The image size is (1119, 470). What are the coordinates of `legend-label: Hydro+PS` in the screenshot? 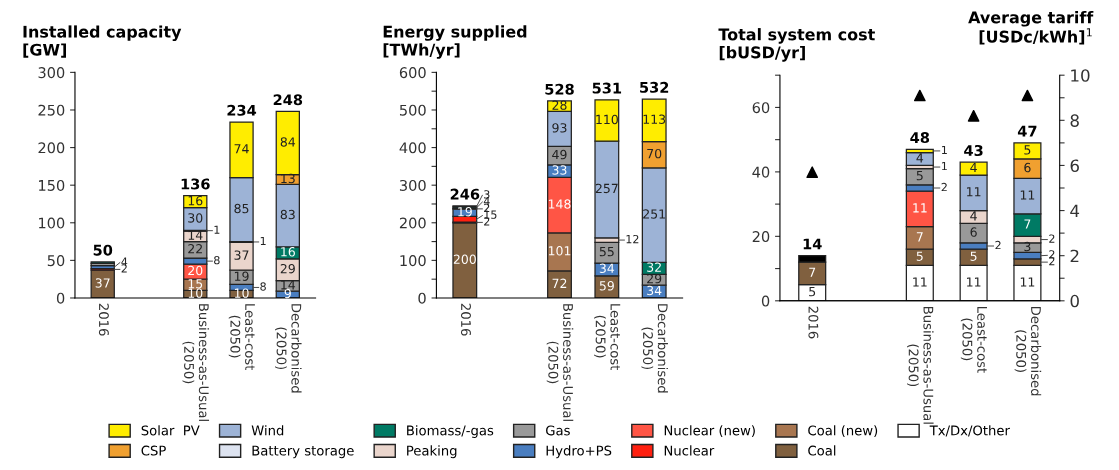 It's located at (579, 452).